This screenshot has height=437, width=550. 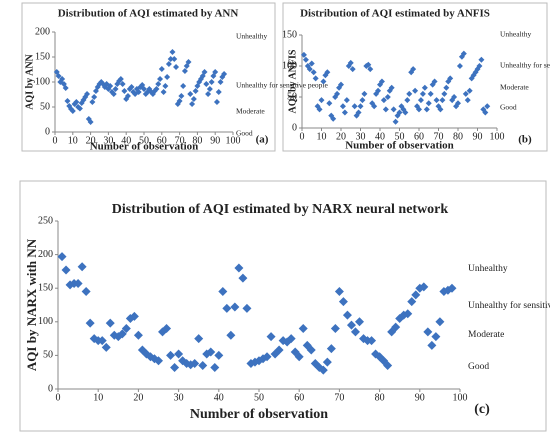 What do you see at coordinates (380, 397) in the screenshot?
I see `x-tick-label: 80` at bounding box center [380, 397].